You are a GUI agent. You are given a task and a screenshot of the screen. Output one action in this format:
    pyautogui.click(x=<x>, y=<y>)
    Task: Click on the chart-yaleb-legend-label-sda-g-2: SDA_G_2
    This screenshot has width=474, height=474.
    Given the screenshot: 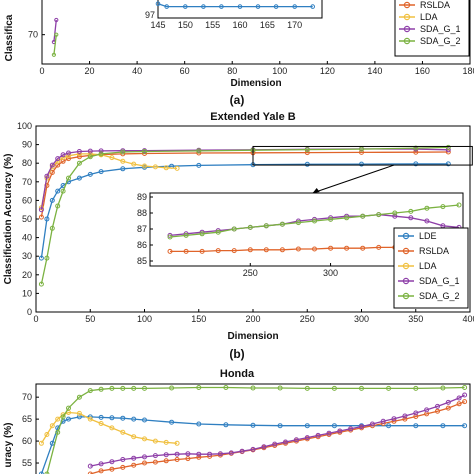 What is the action you would take?
    pyautogui.click(x=439, y=296)
    